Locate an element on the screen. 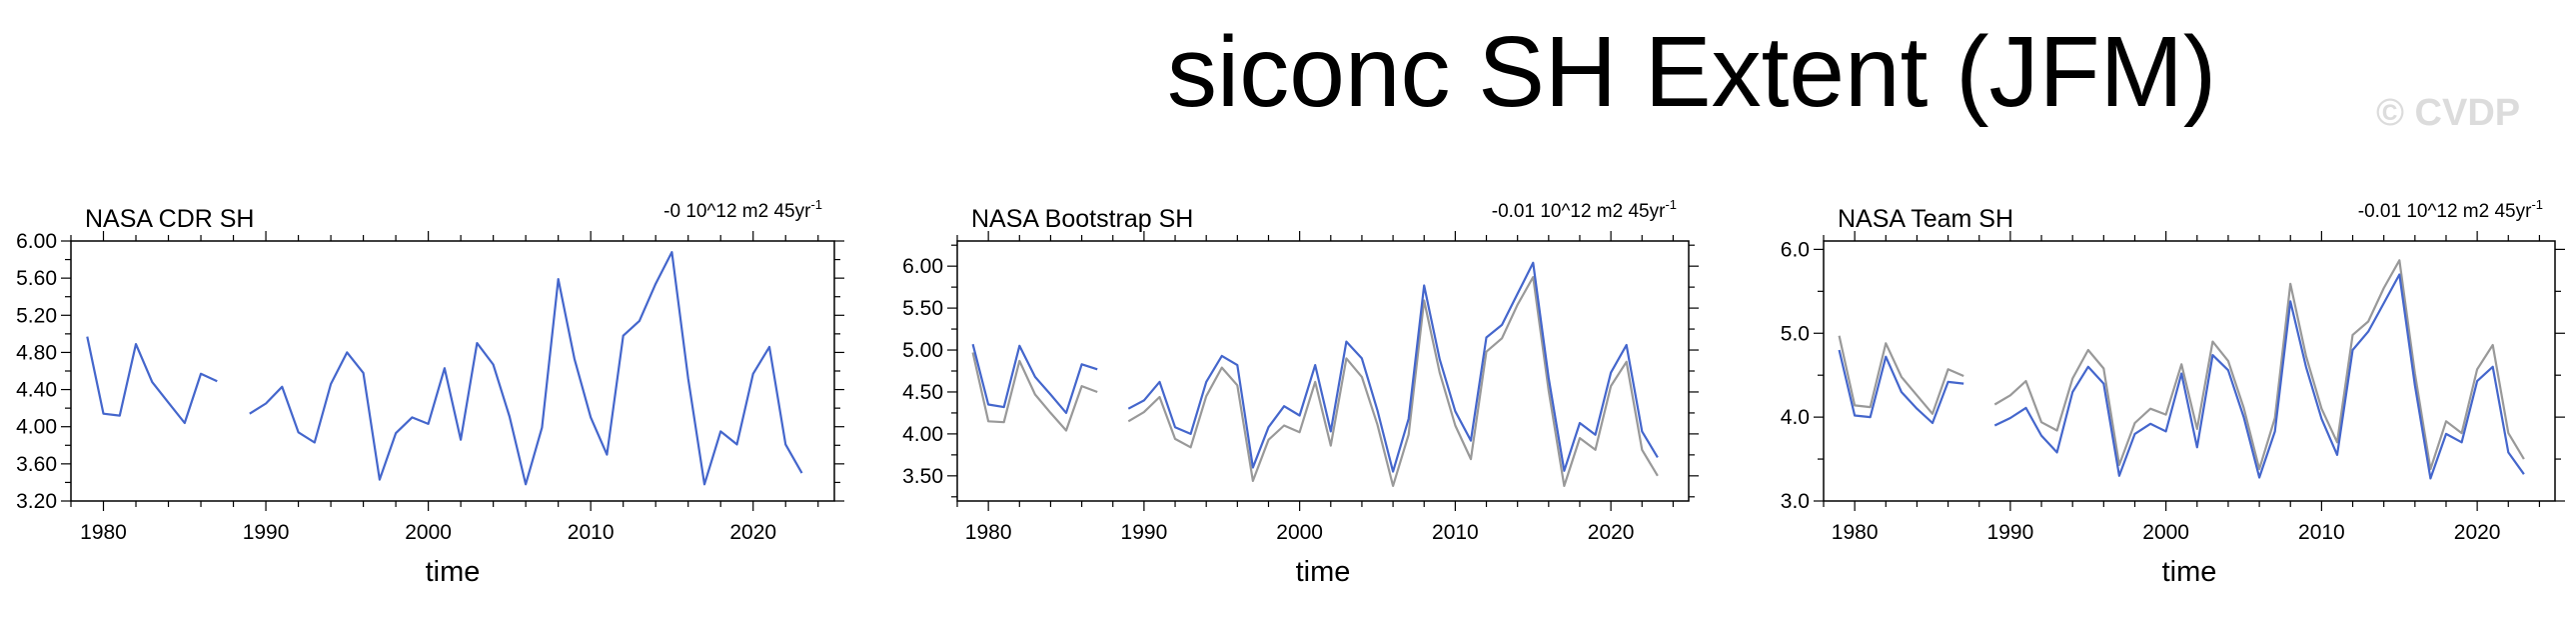 This screenshot has width=2576, height=620. panel-title: NASA CDR SH is located at coordinates (169, 219).